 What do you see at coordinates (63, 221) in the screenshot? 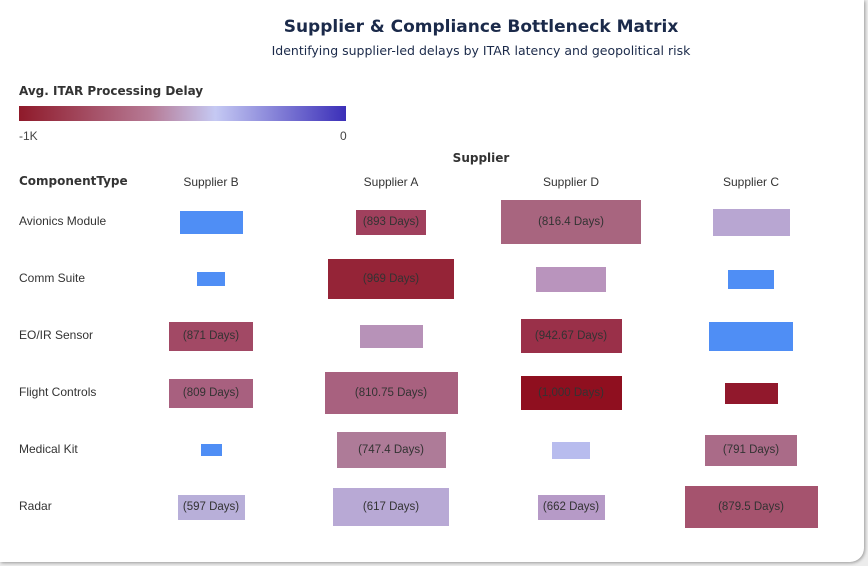
I see `row-label: Avionics Module` at bounding box center [63, 221].